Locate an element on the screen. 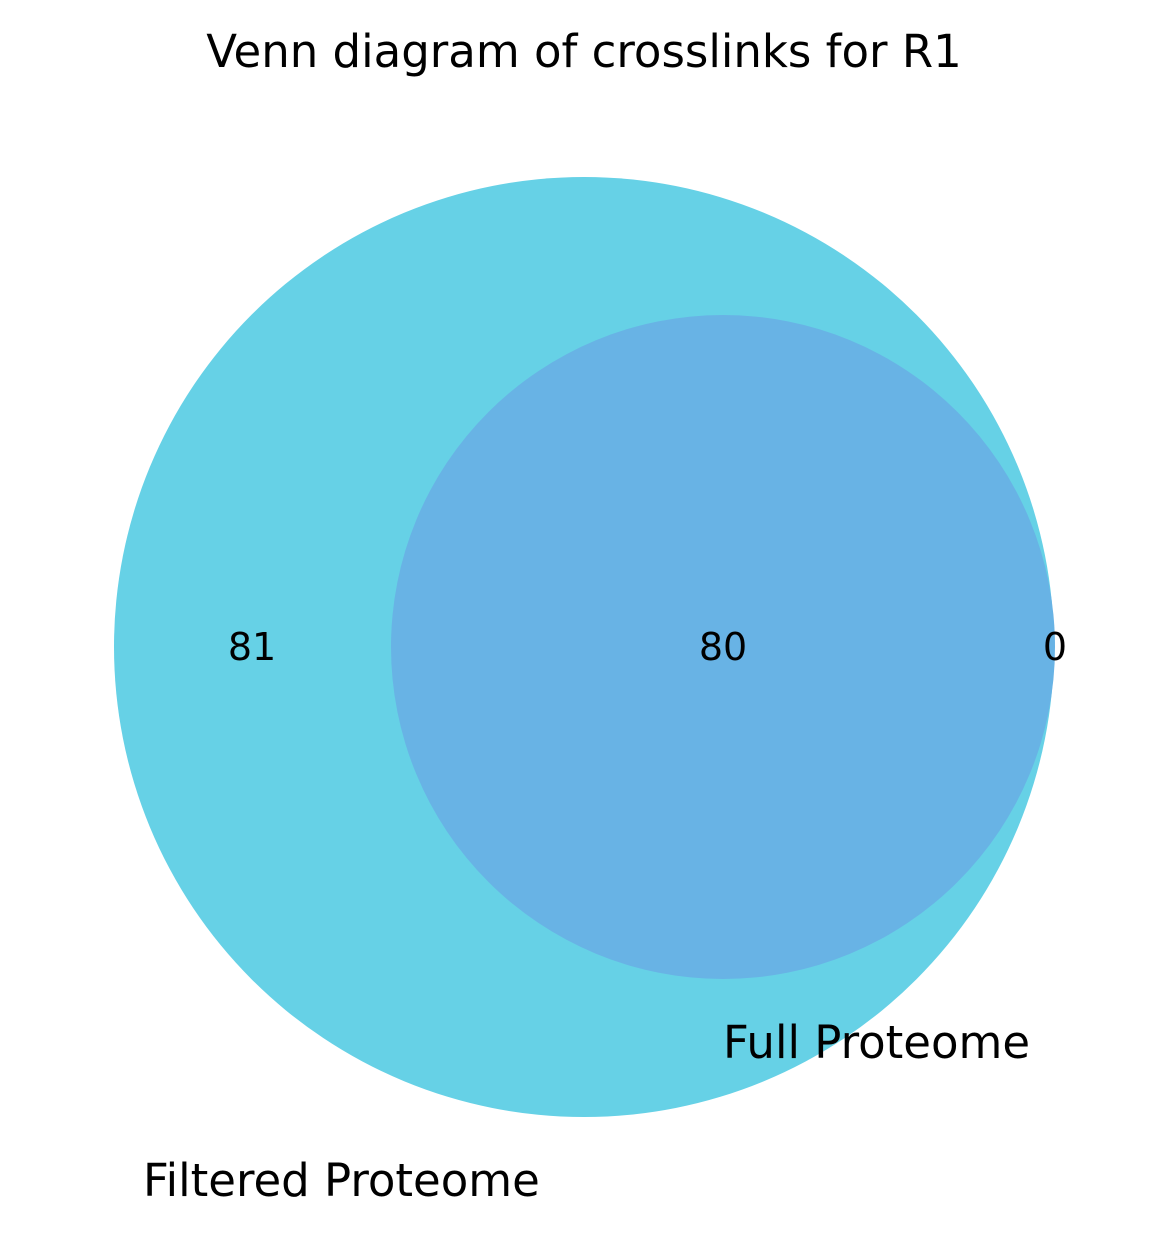  intersection-count: 80 is located at coordinates (723, 647).